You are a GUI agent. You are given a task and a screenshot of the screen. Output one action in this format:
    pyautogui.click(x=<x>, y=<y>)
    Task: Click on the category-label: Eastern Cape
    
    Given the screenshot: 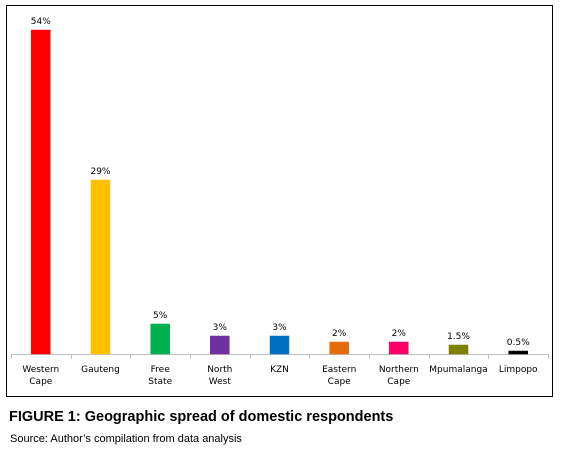 What is the action you would take?
    pyautogui.click(x=339, y=376)
    